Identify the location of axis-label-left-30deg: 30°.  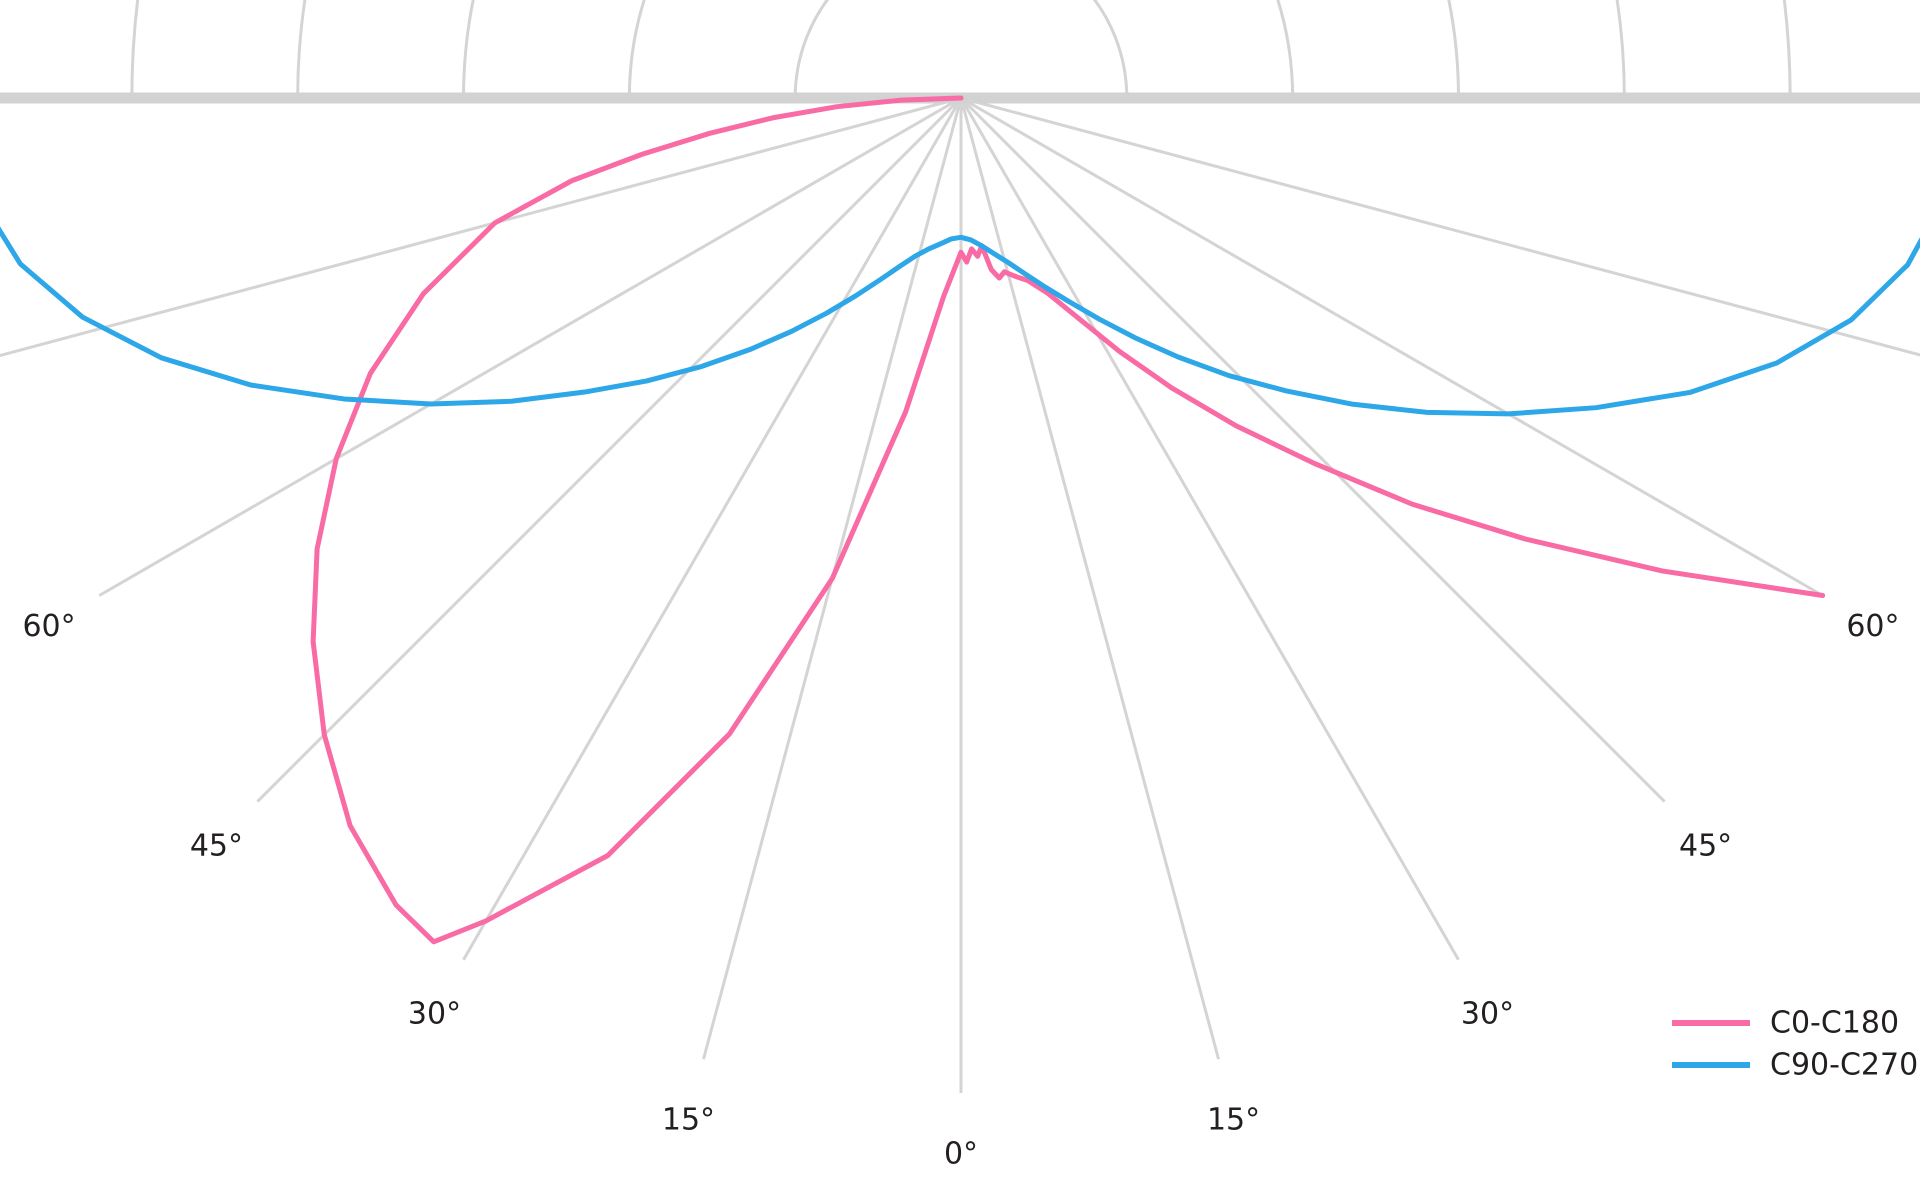
(434, 1014).